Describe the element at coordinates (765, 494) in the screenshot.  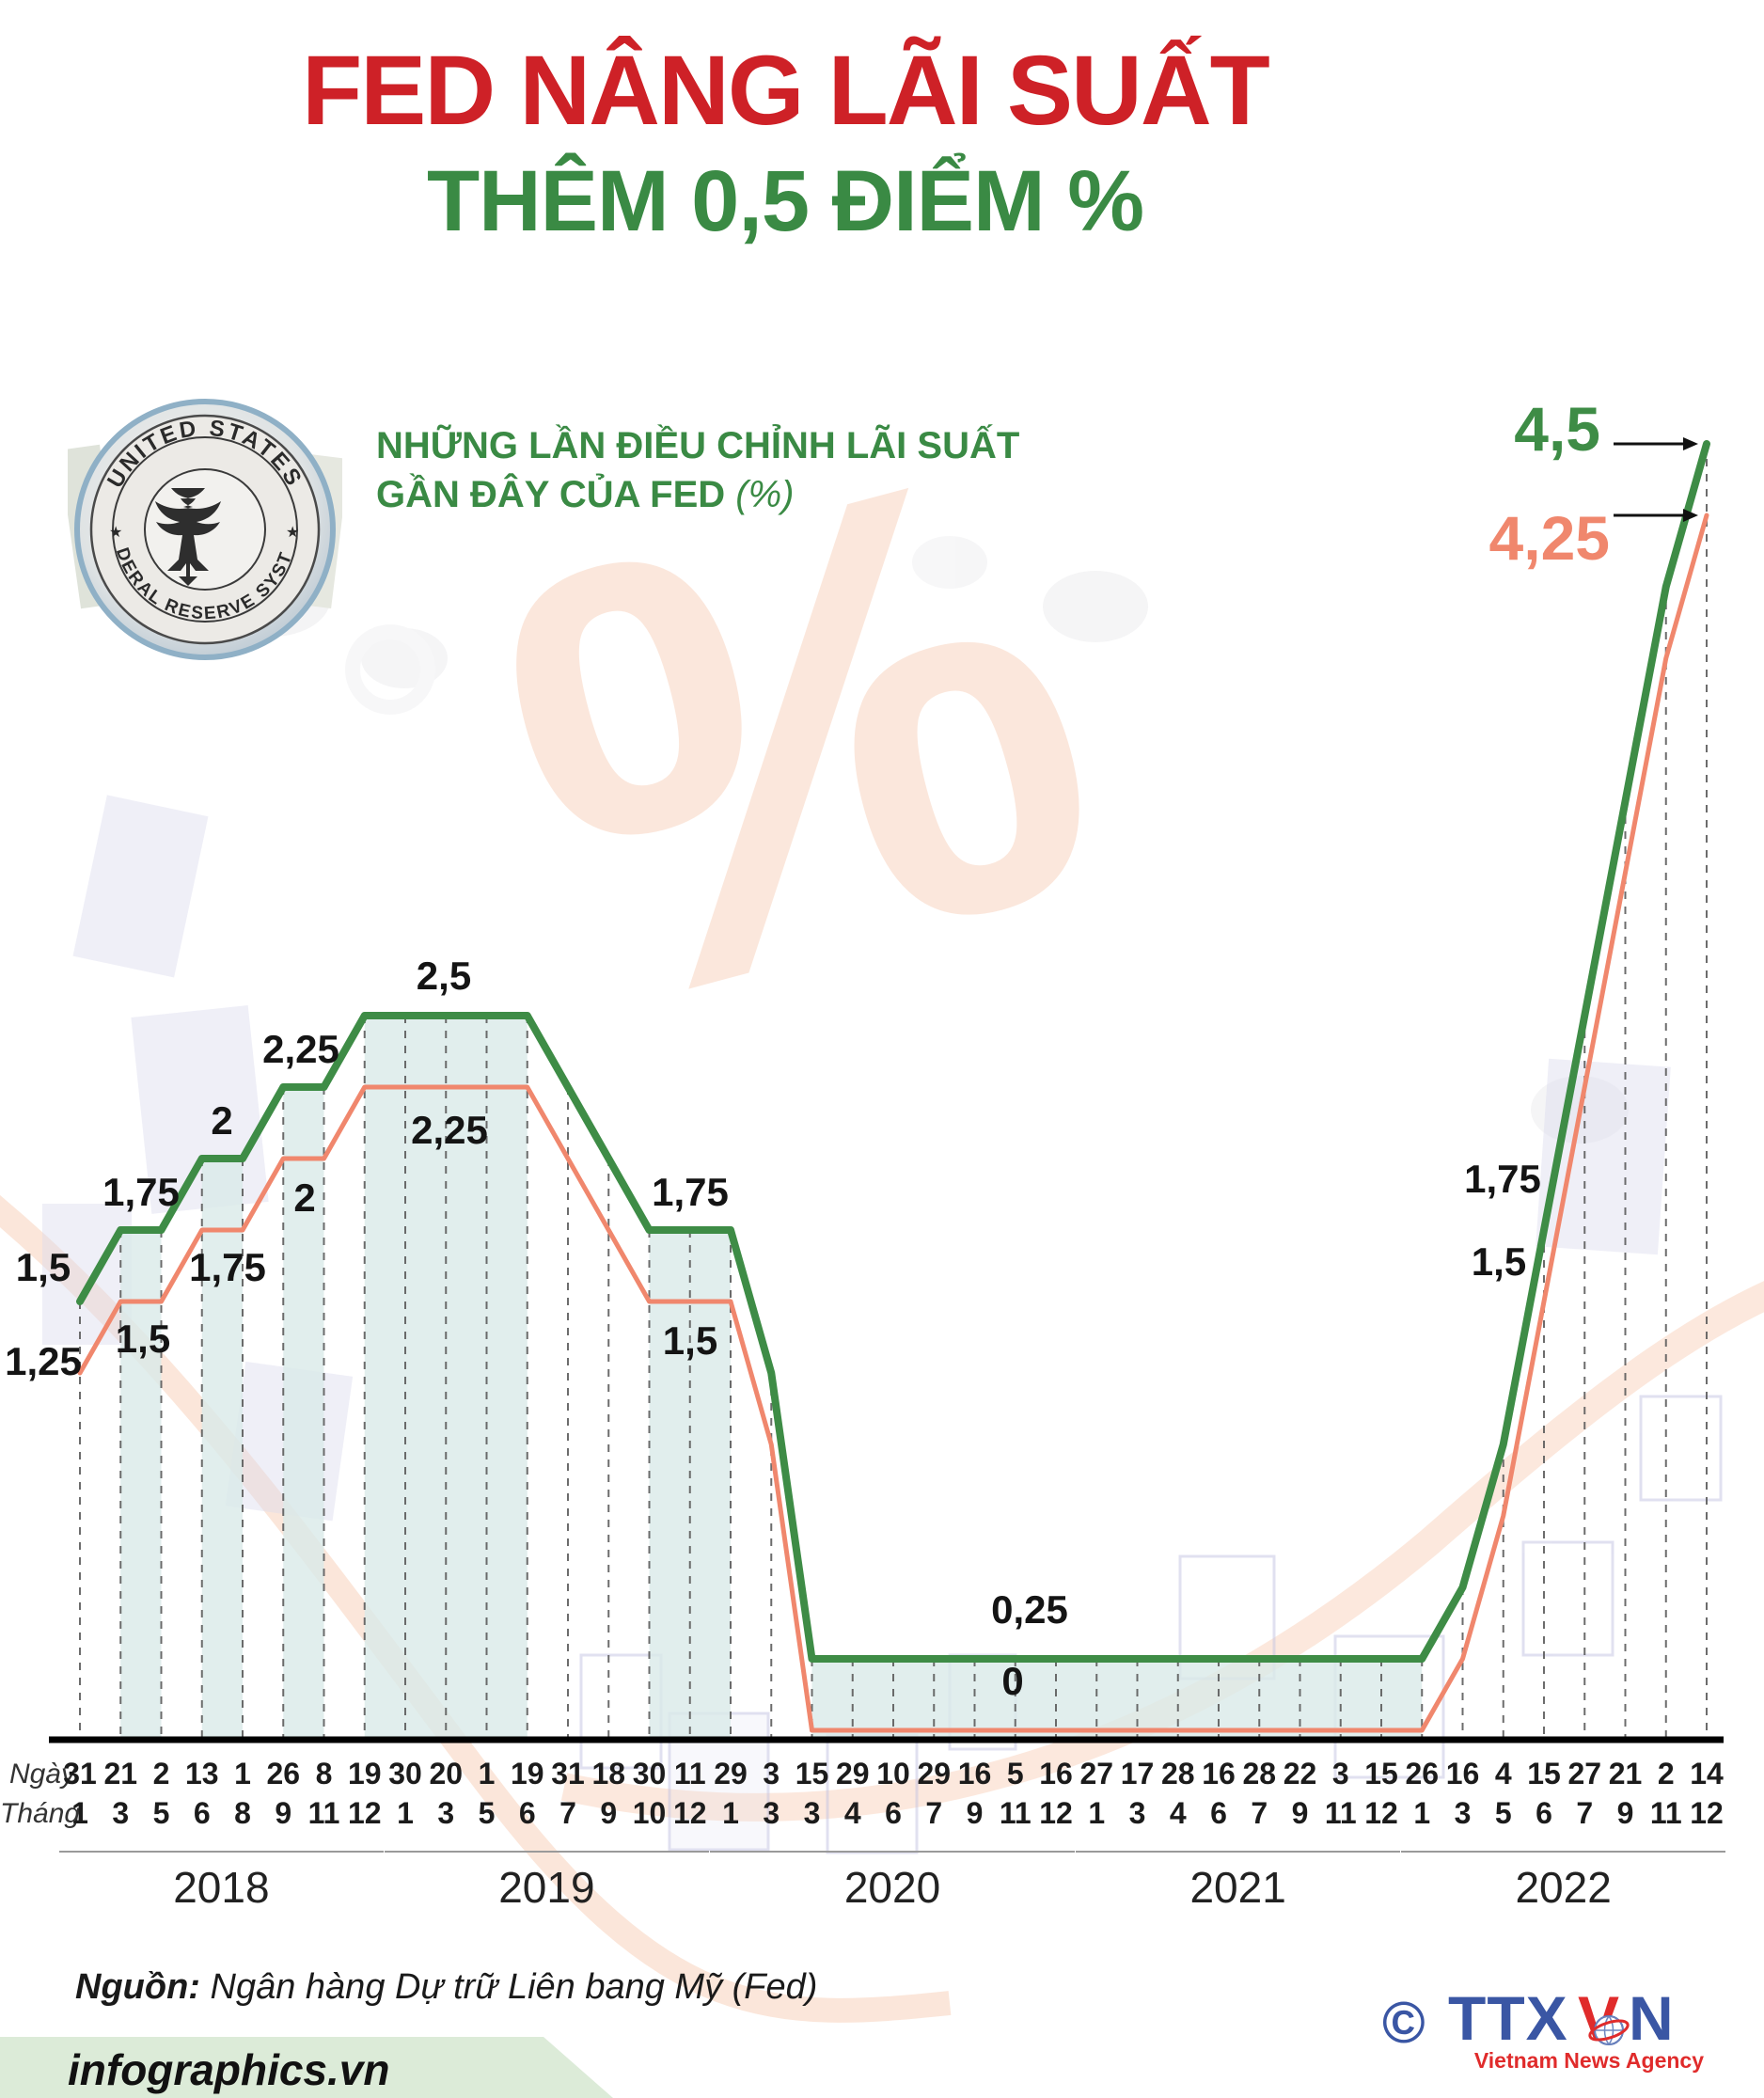
I see `subtitle-unit: (%)` at that location.